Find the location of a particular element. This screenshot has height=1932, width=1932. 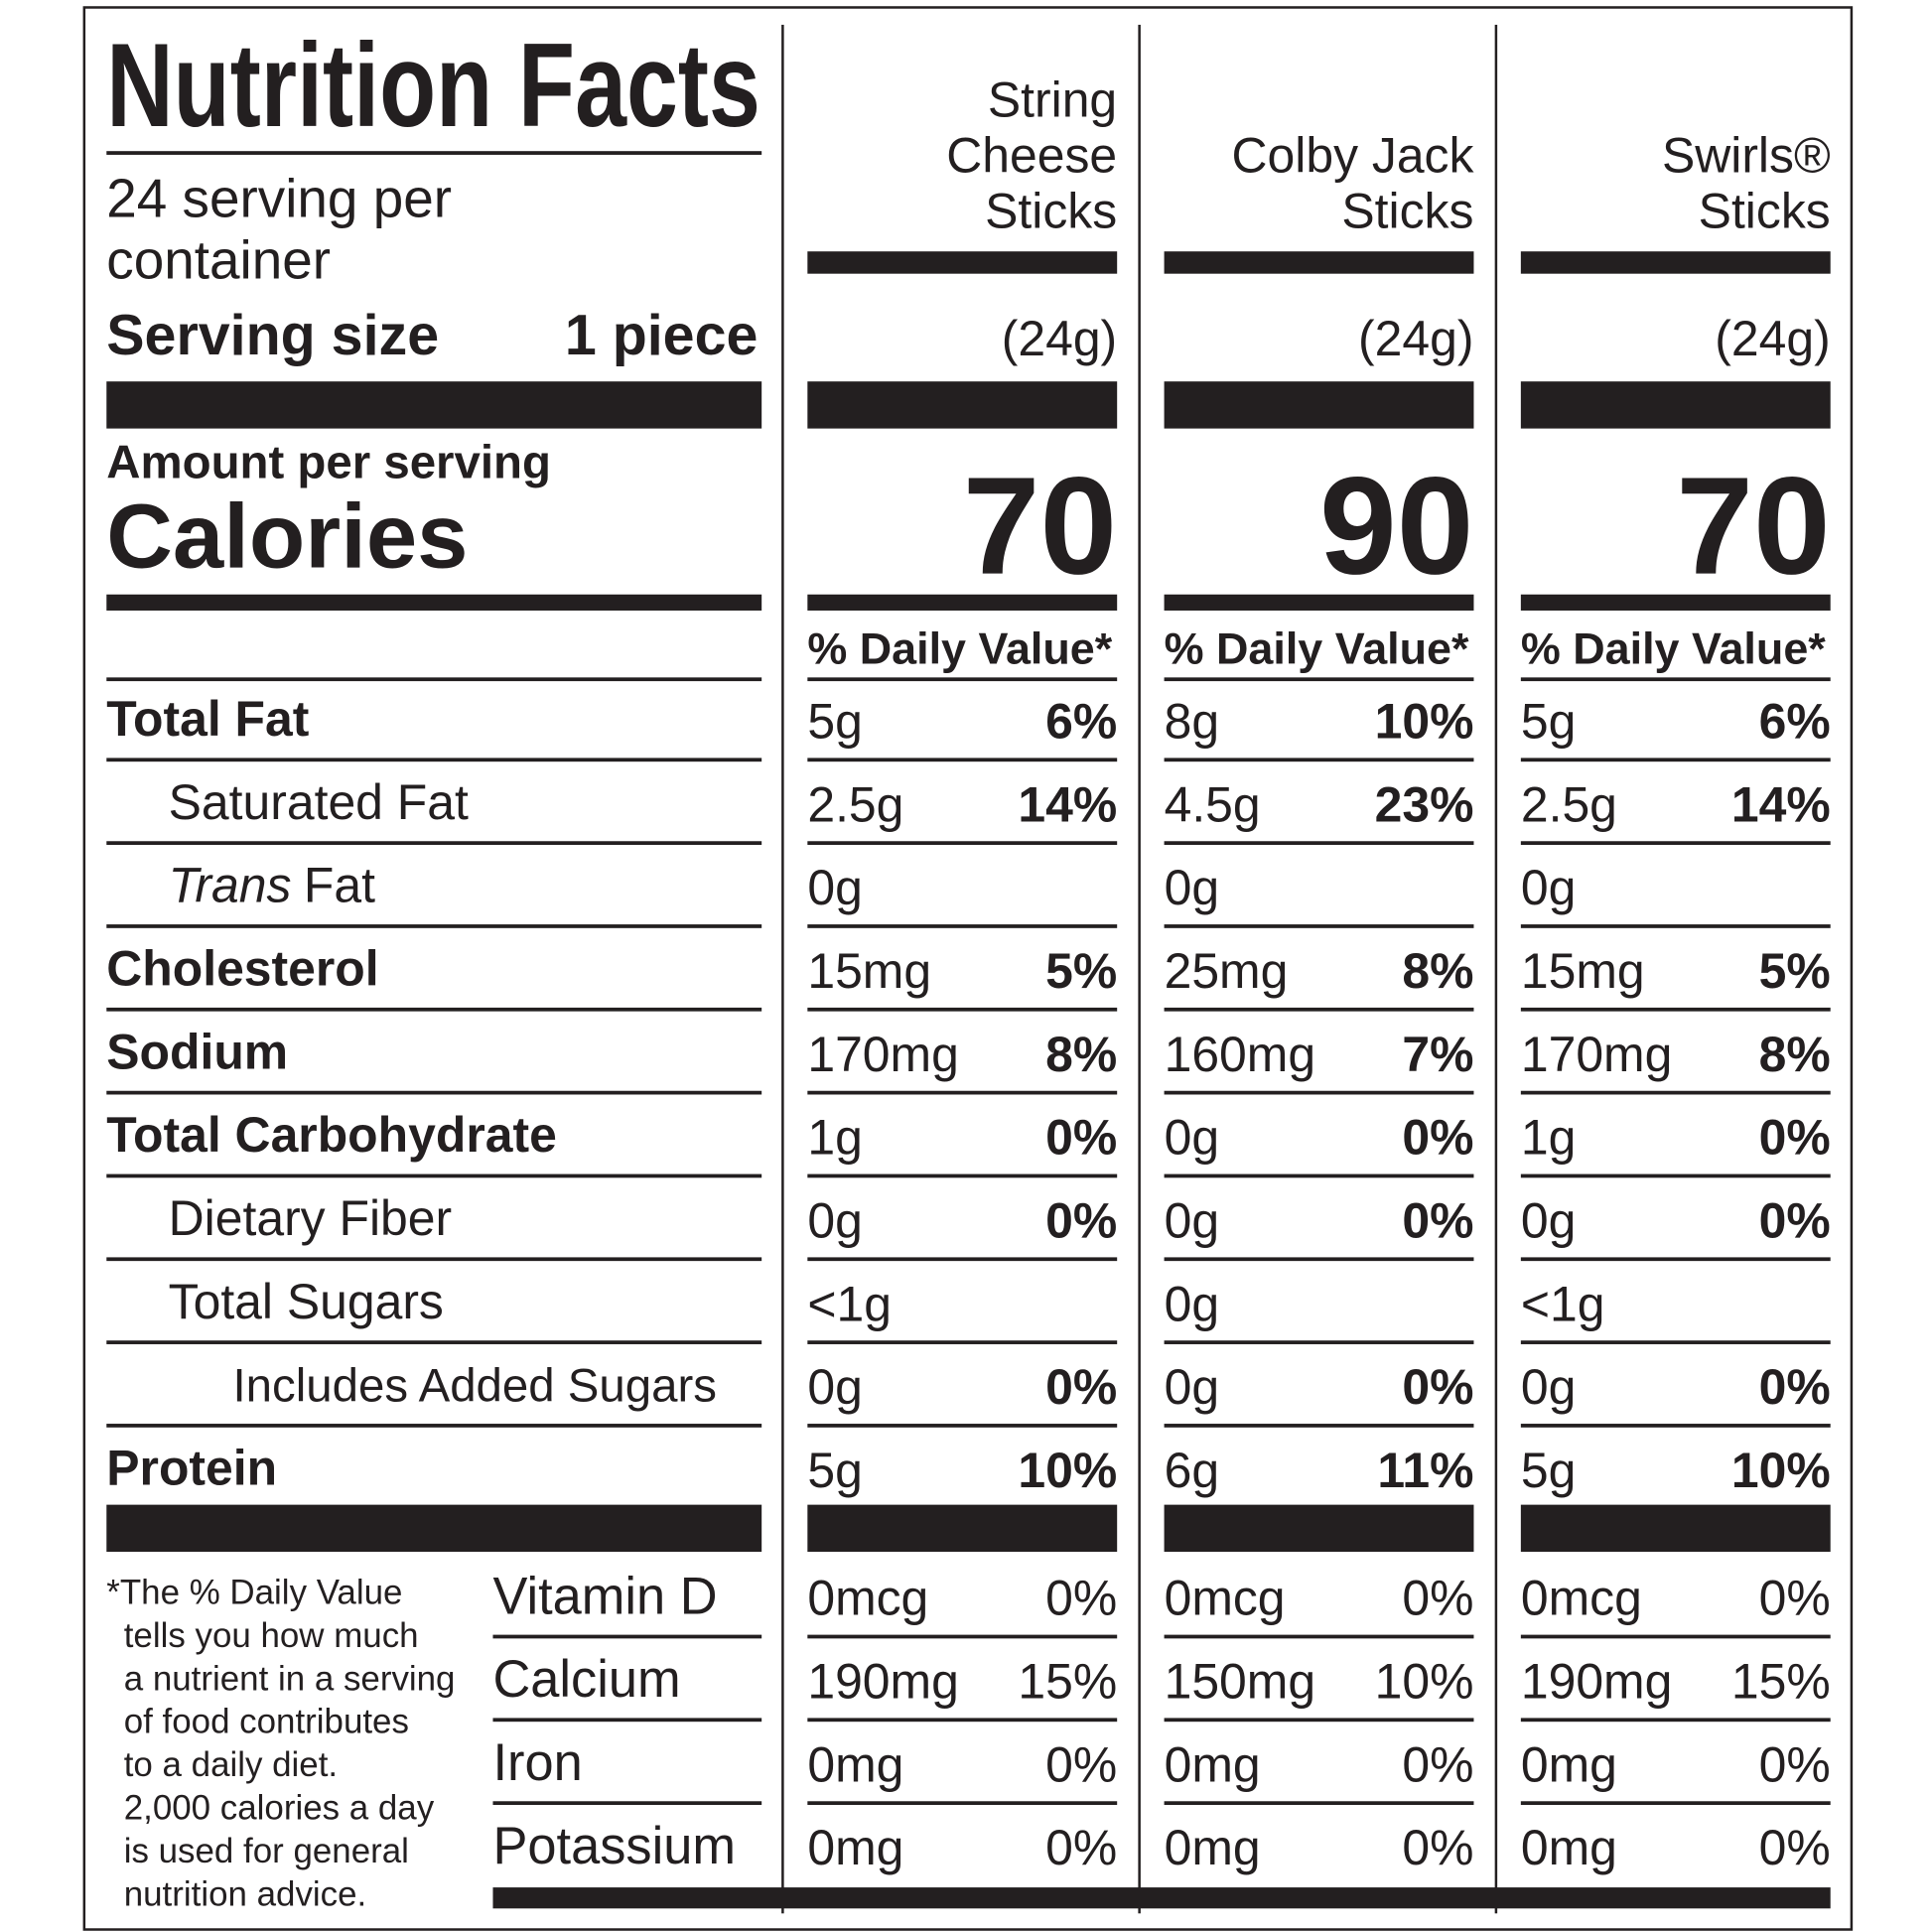

nutrient-daily-value: 14% is located at coordinates (1781, 804).